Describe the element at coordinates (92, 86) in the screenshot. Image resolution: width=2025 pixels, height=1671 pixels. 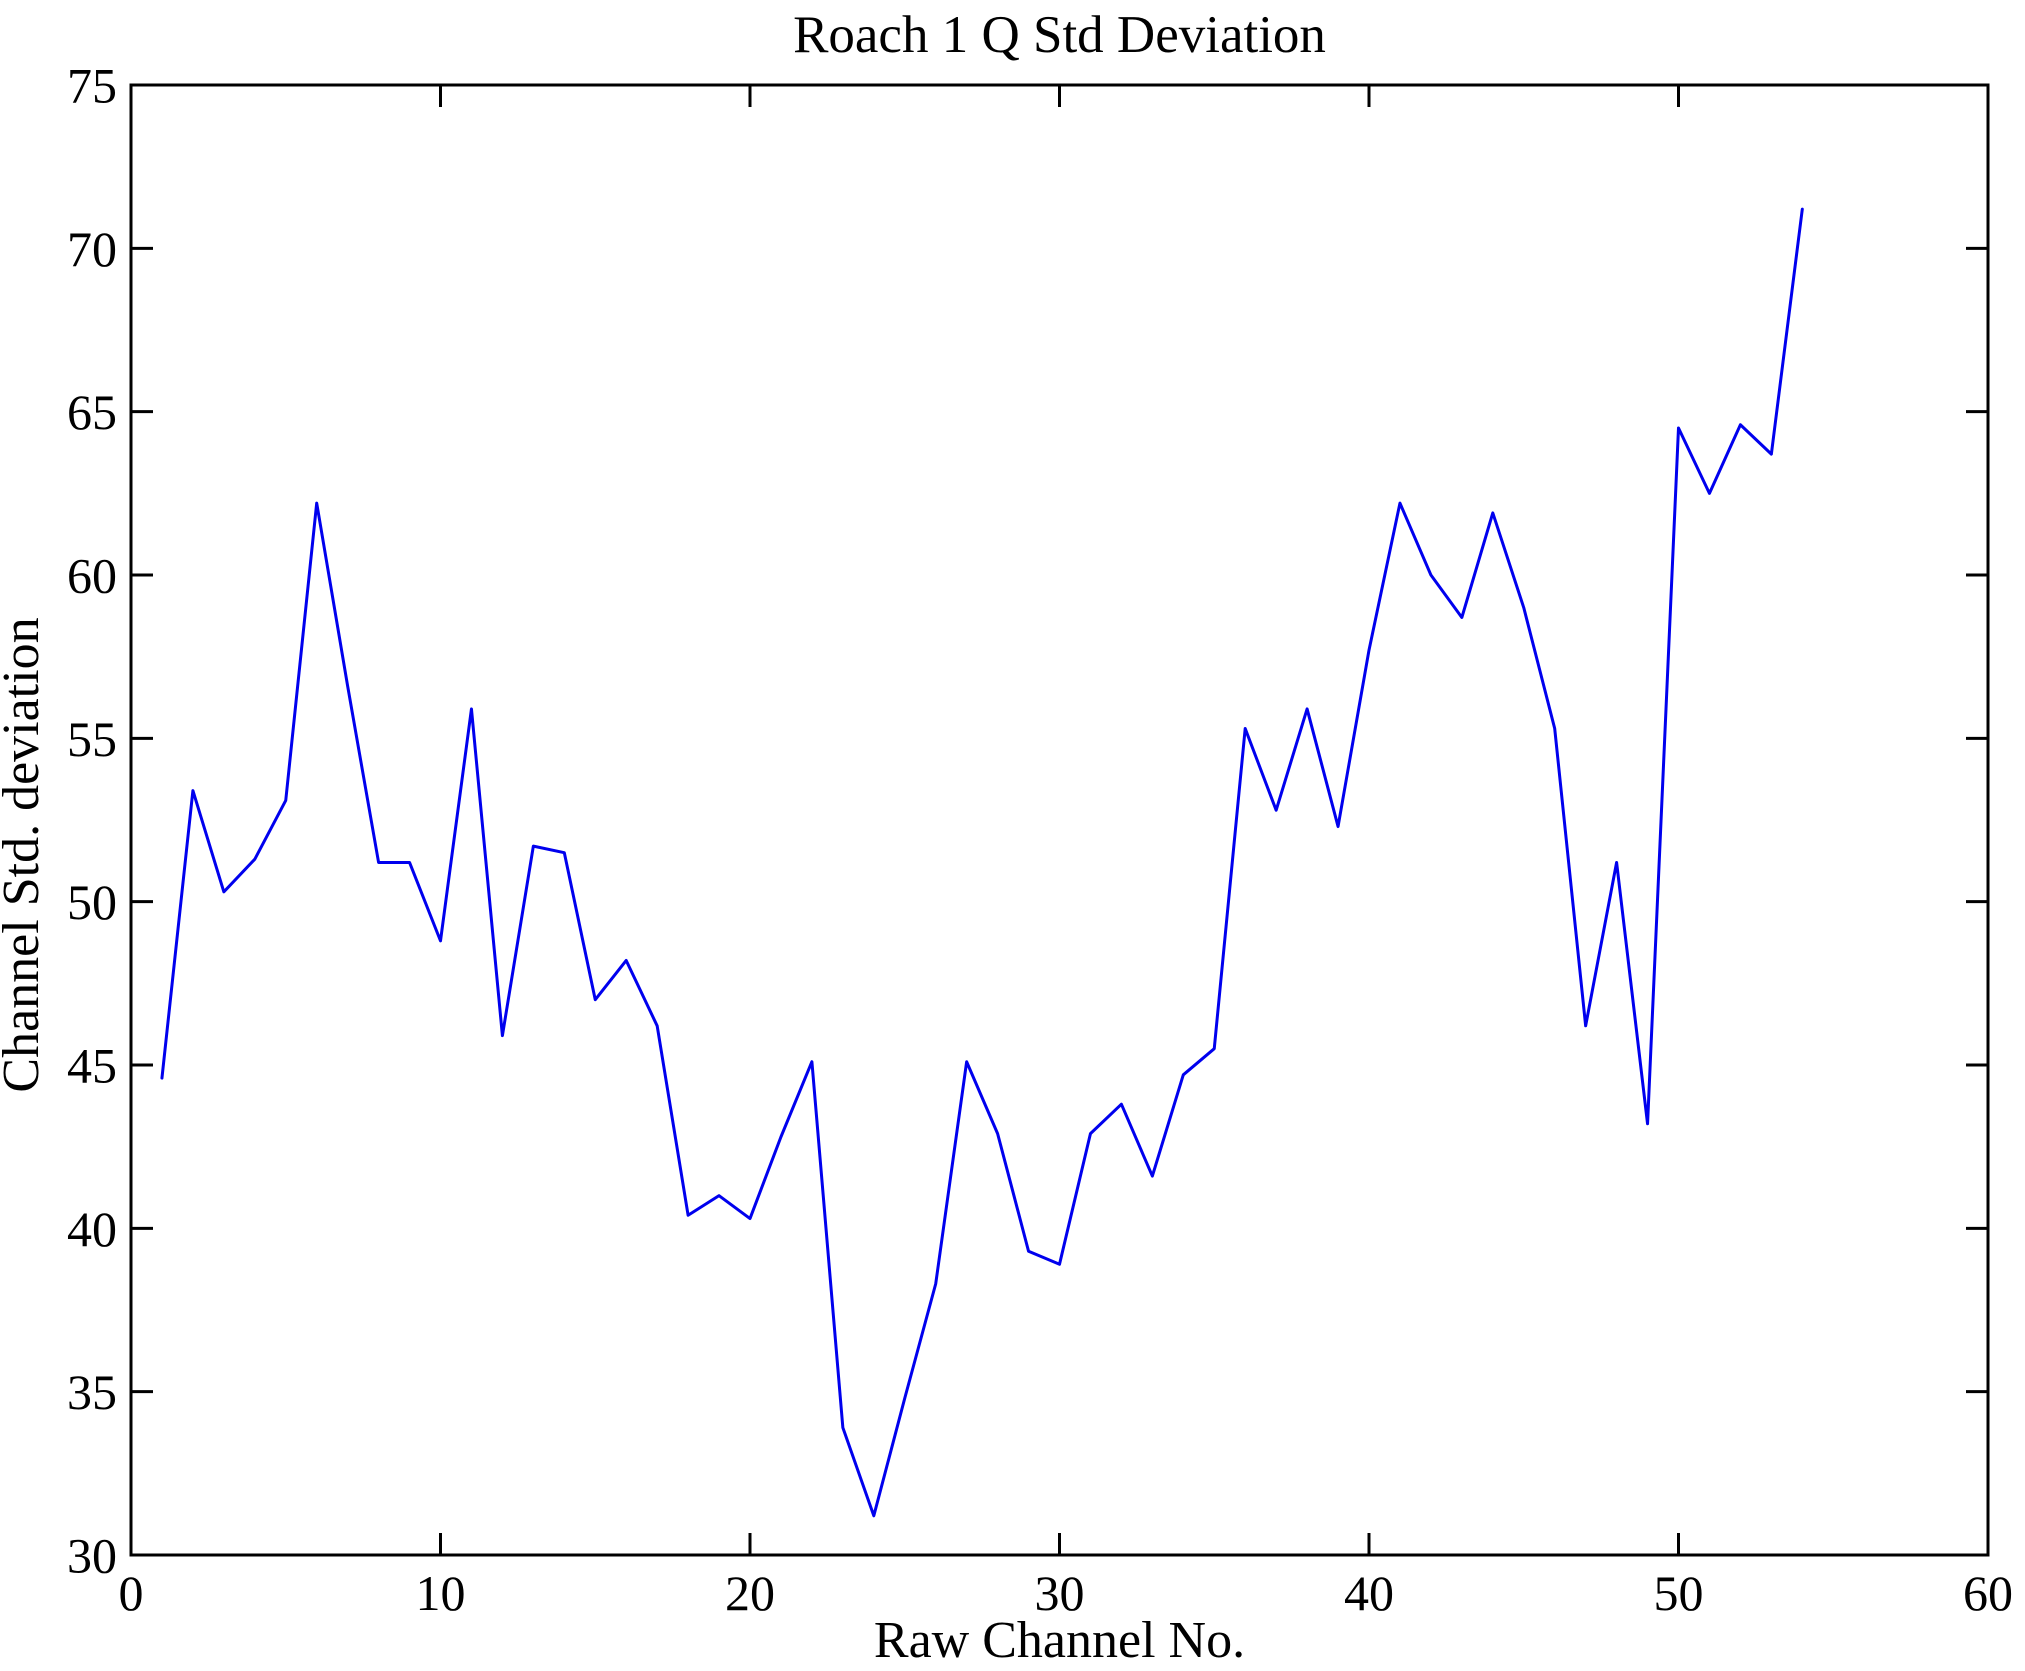
I see `y-tick-label: 75` at that location.